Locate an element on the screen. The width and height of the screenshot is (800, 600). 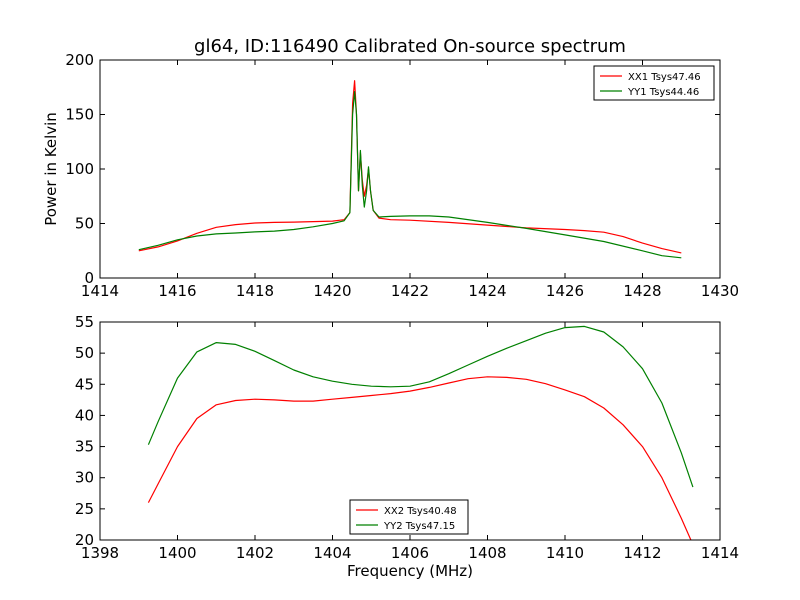
x-tick-label: 1420 is located at coordinates (332, 291).